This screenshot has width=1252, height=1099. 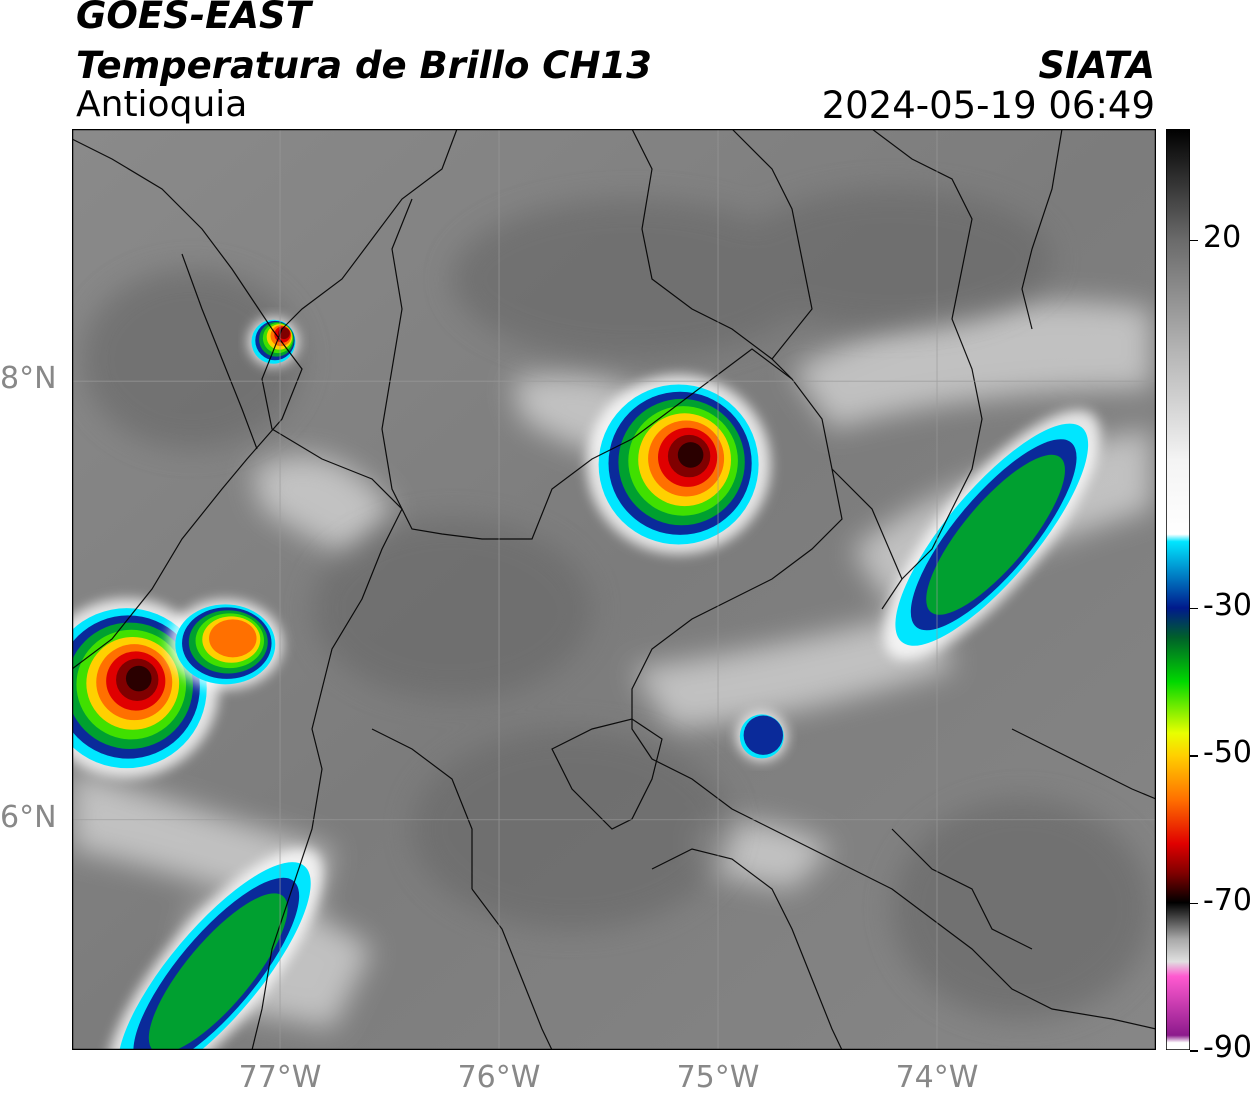 What do you see at coordinates (1096, 65) in the screenshot?
I see `organization-label: SIATA` at bounding box center [1096, 65].